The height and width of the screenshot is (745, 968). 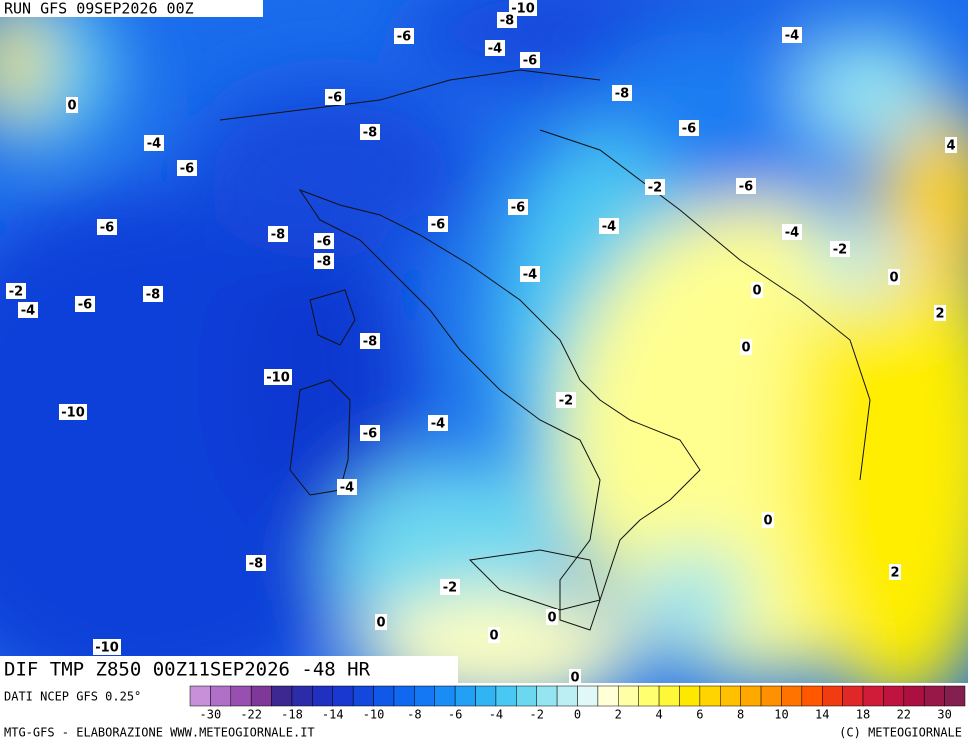 What do you see at coordinates (577, 703) in the screenshot?
I see `colorbar: -30 -22 -18 -14 -10 -8 -6 -4 -2 0 2 4 6 8 10 14 18 22 30` at bounding box center [577, 703].